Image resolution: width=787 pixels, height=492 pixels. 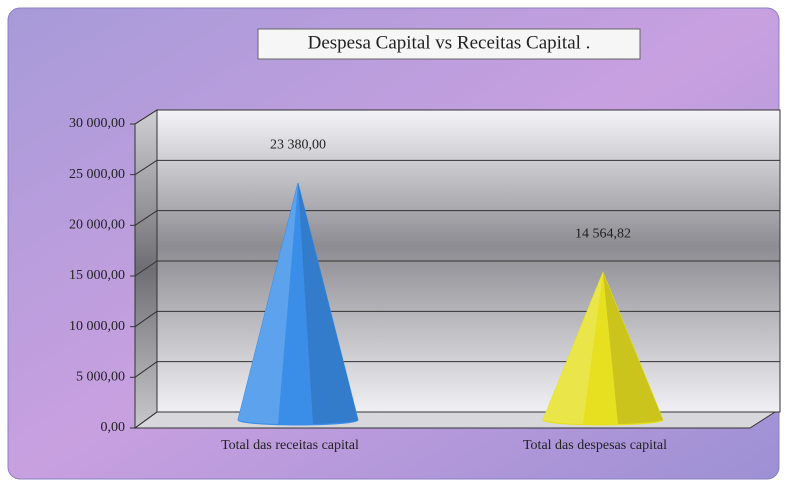 What do you see at coordinates (97, 326) in the screenshot?
I see `y-tick-label: 10 000,00` at bounding box center [97, 326].